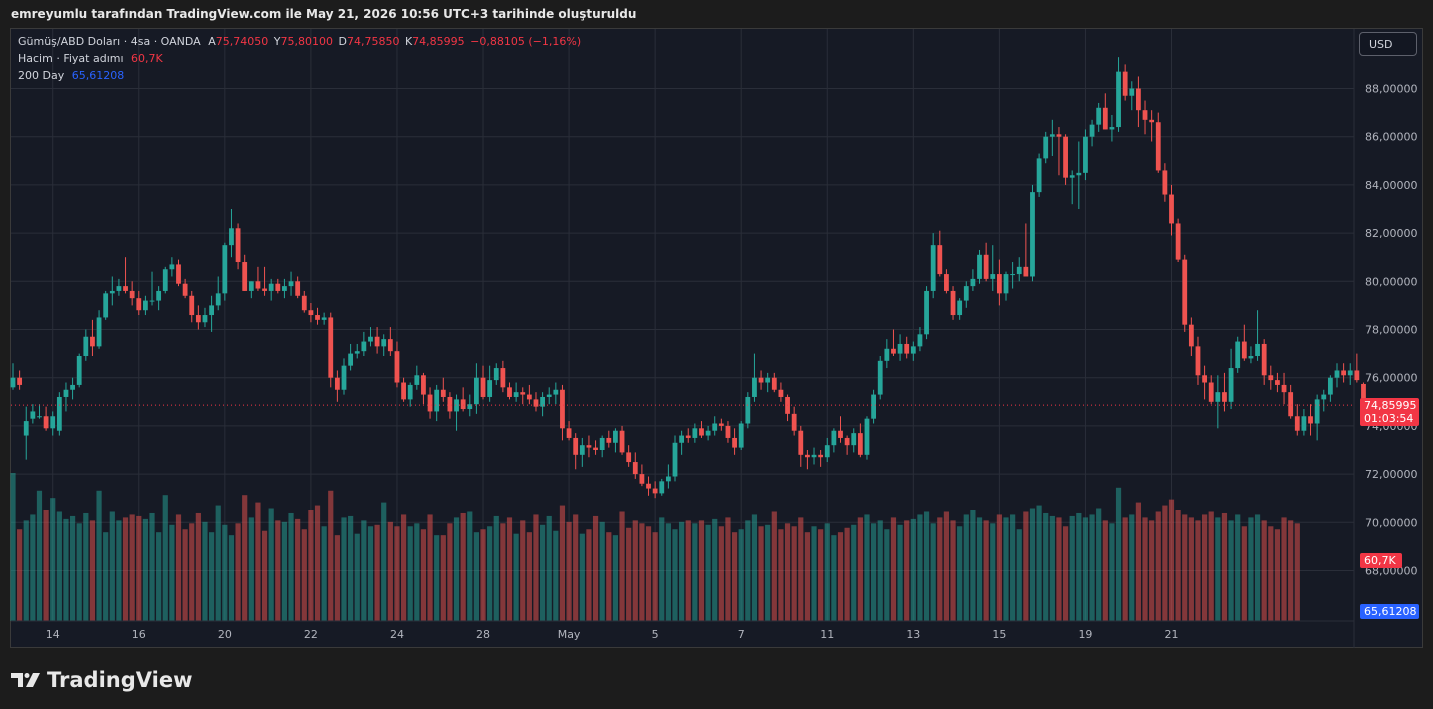 This screenshot has height=709, width=1433. What do you see at coordinates (71, 75) in the screenshot?
I see `ma-legend: 200 Day 65,61208` at bounding box center [71, 75].